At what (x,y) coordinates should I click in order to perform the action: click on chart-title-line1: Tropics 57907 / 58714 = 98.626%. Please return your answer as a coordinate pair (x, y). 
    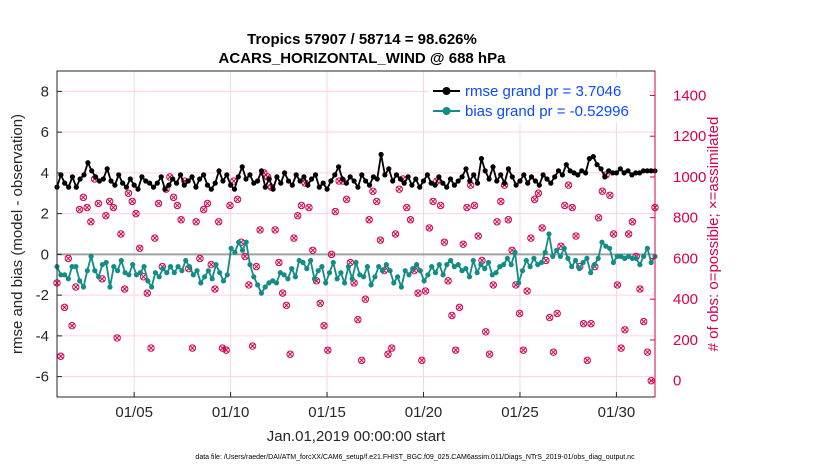
    Looking at the image, I should click on (362, 39).